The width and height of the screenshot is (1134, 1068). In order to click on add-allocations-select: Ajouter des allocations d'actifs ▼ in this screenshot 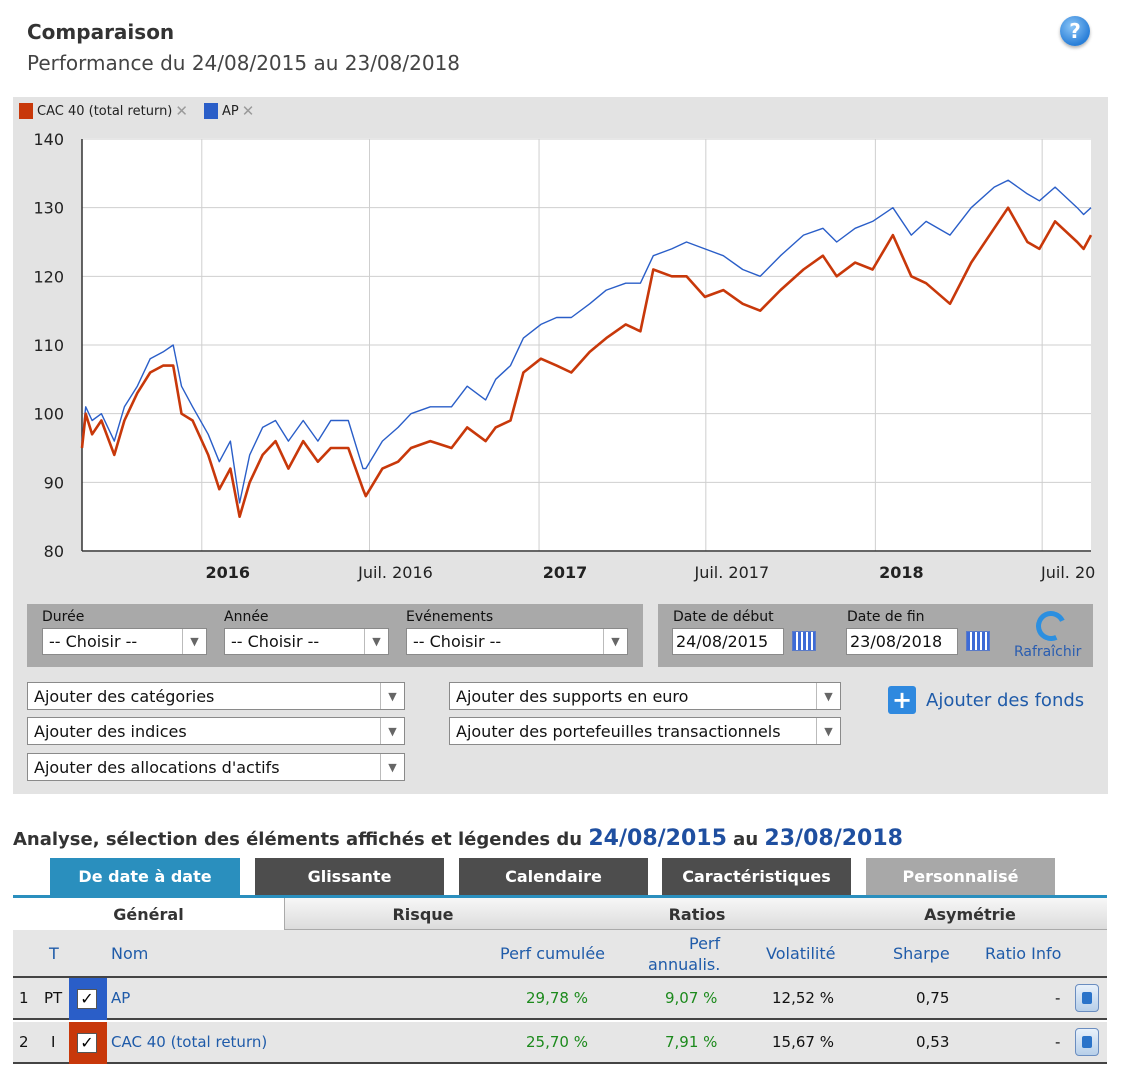, I will do `click(216, 767)`.